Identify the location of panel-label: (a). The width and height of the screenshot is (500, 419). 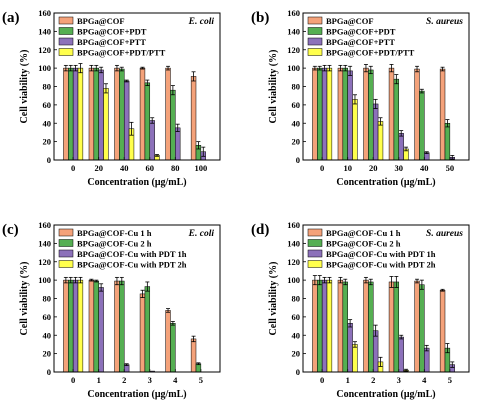
(11, 18).